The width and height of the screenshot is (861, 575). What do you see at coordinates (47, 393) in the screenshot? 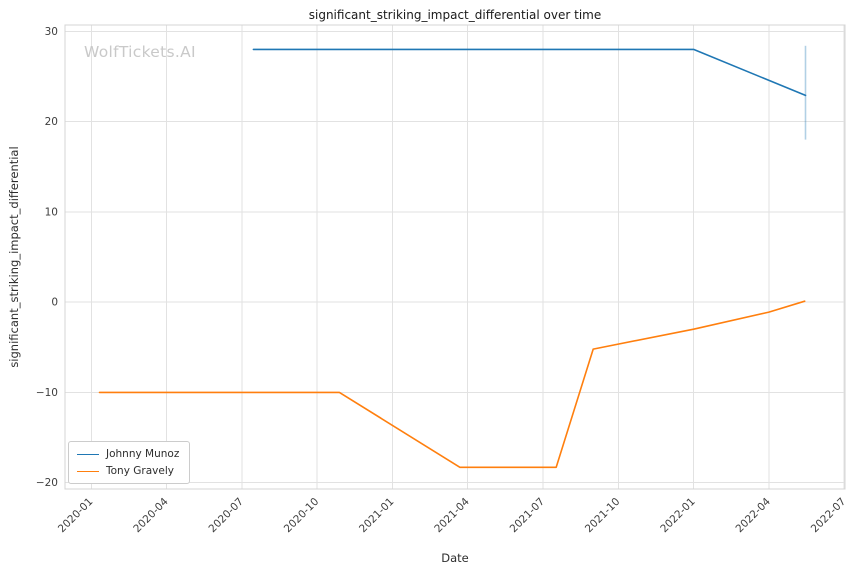
I see `y-tick-label: −10` at bounding box center [47, 393].